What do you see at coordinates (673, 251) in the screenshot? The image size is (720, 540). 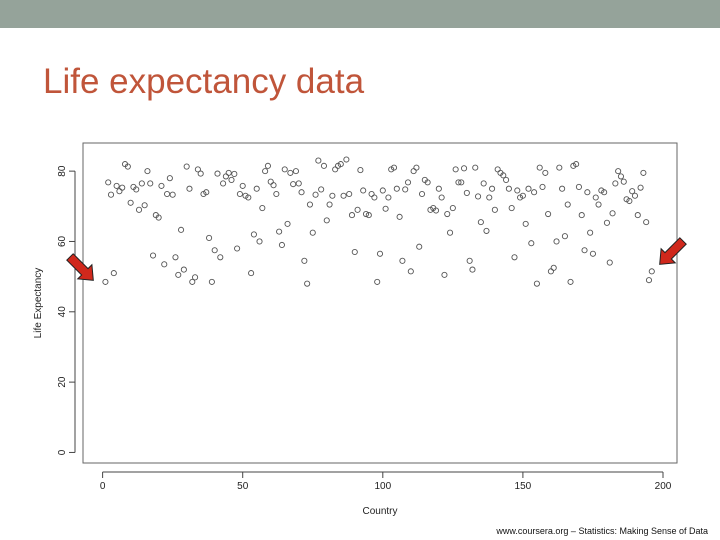 I see `right-red-arrow-icon` at bounding box center [673, 251].